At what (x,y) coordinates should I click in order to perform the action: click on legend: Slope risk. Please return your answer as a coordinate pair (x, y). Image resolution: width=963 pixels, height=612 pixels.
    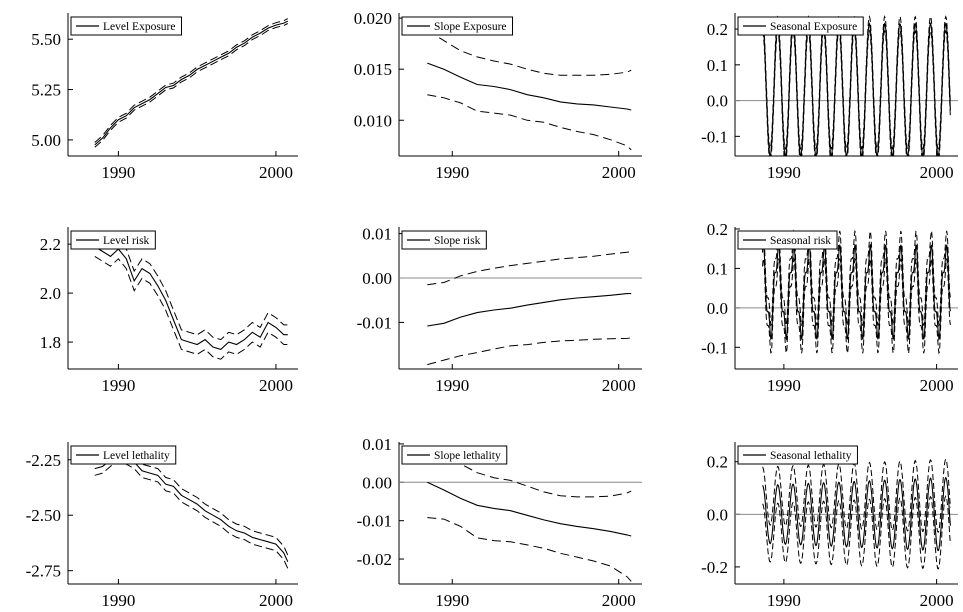
    Looking at the image, I should click on (444, 240).